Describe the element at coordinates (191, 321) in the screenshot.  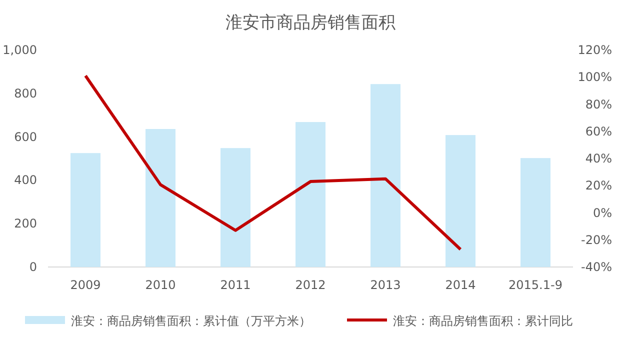
I see `legend-label: 淮安：商品房销售面积：累计值（万平方米）` at that location.